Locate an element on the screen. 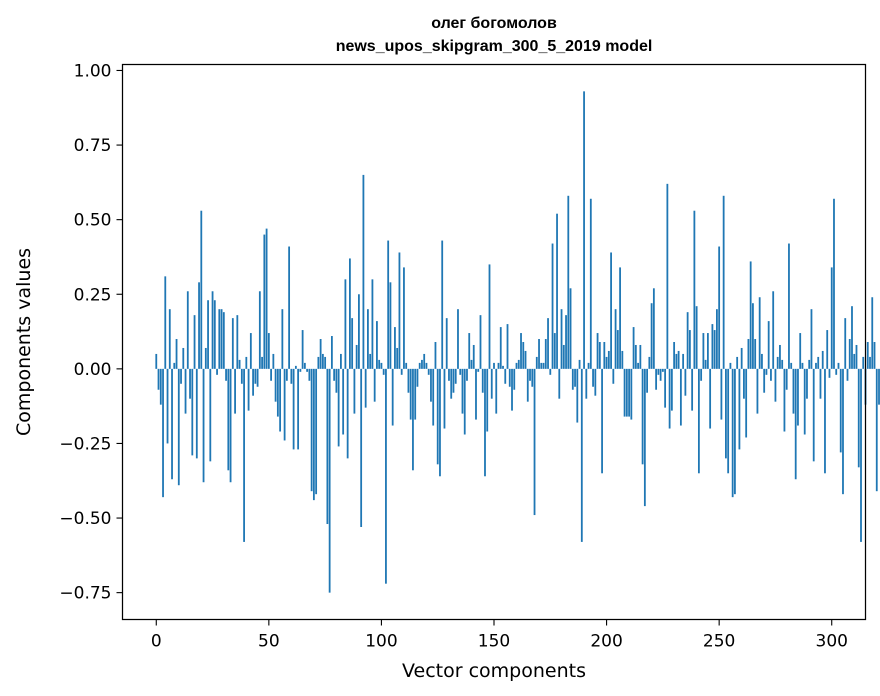 The width and height of the screenshot is (880, 696). x-tick-label: 100 is located at coordinates (381, 642).